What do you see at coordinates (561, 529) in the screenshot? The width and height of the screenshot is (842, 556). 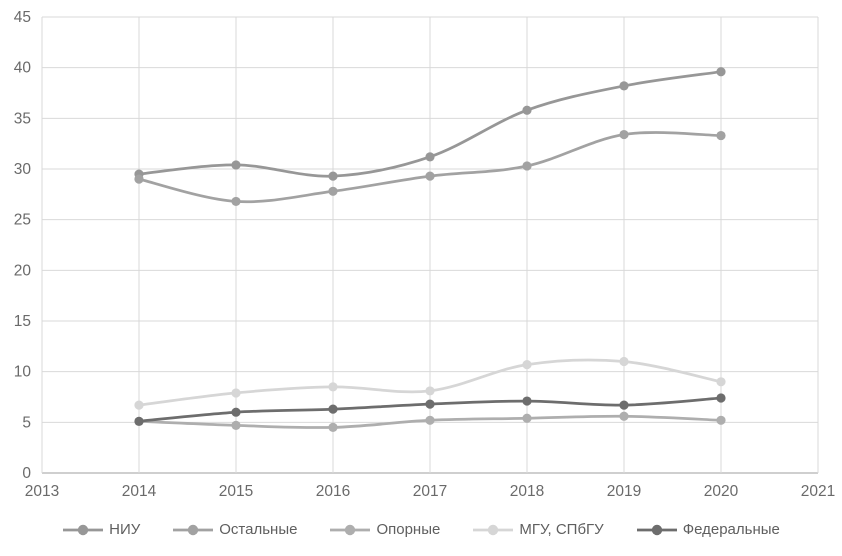 I see `legend-label: МГУ, СПбГУ` at bounding box center [561, 529].